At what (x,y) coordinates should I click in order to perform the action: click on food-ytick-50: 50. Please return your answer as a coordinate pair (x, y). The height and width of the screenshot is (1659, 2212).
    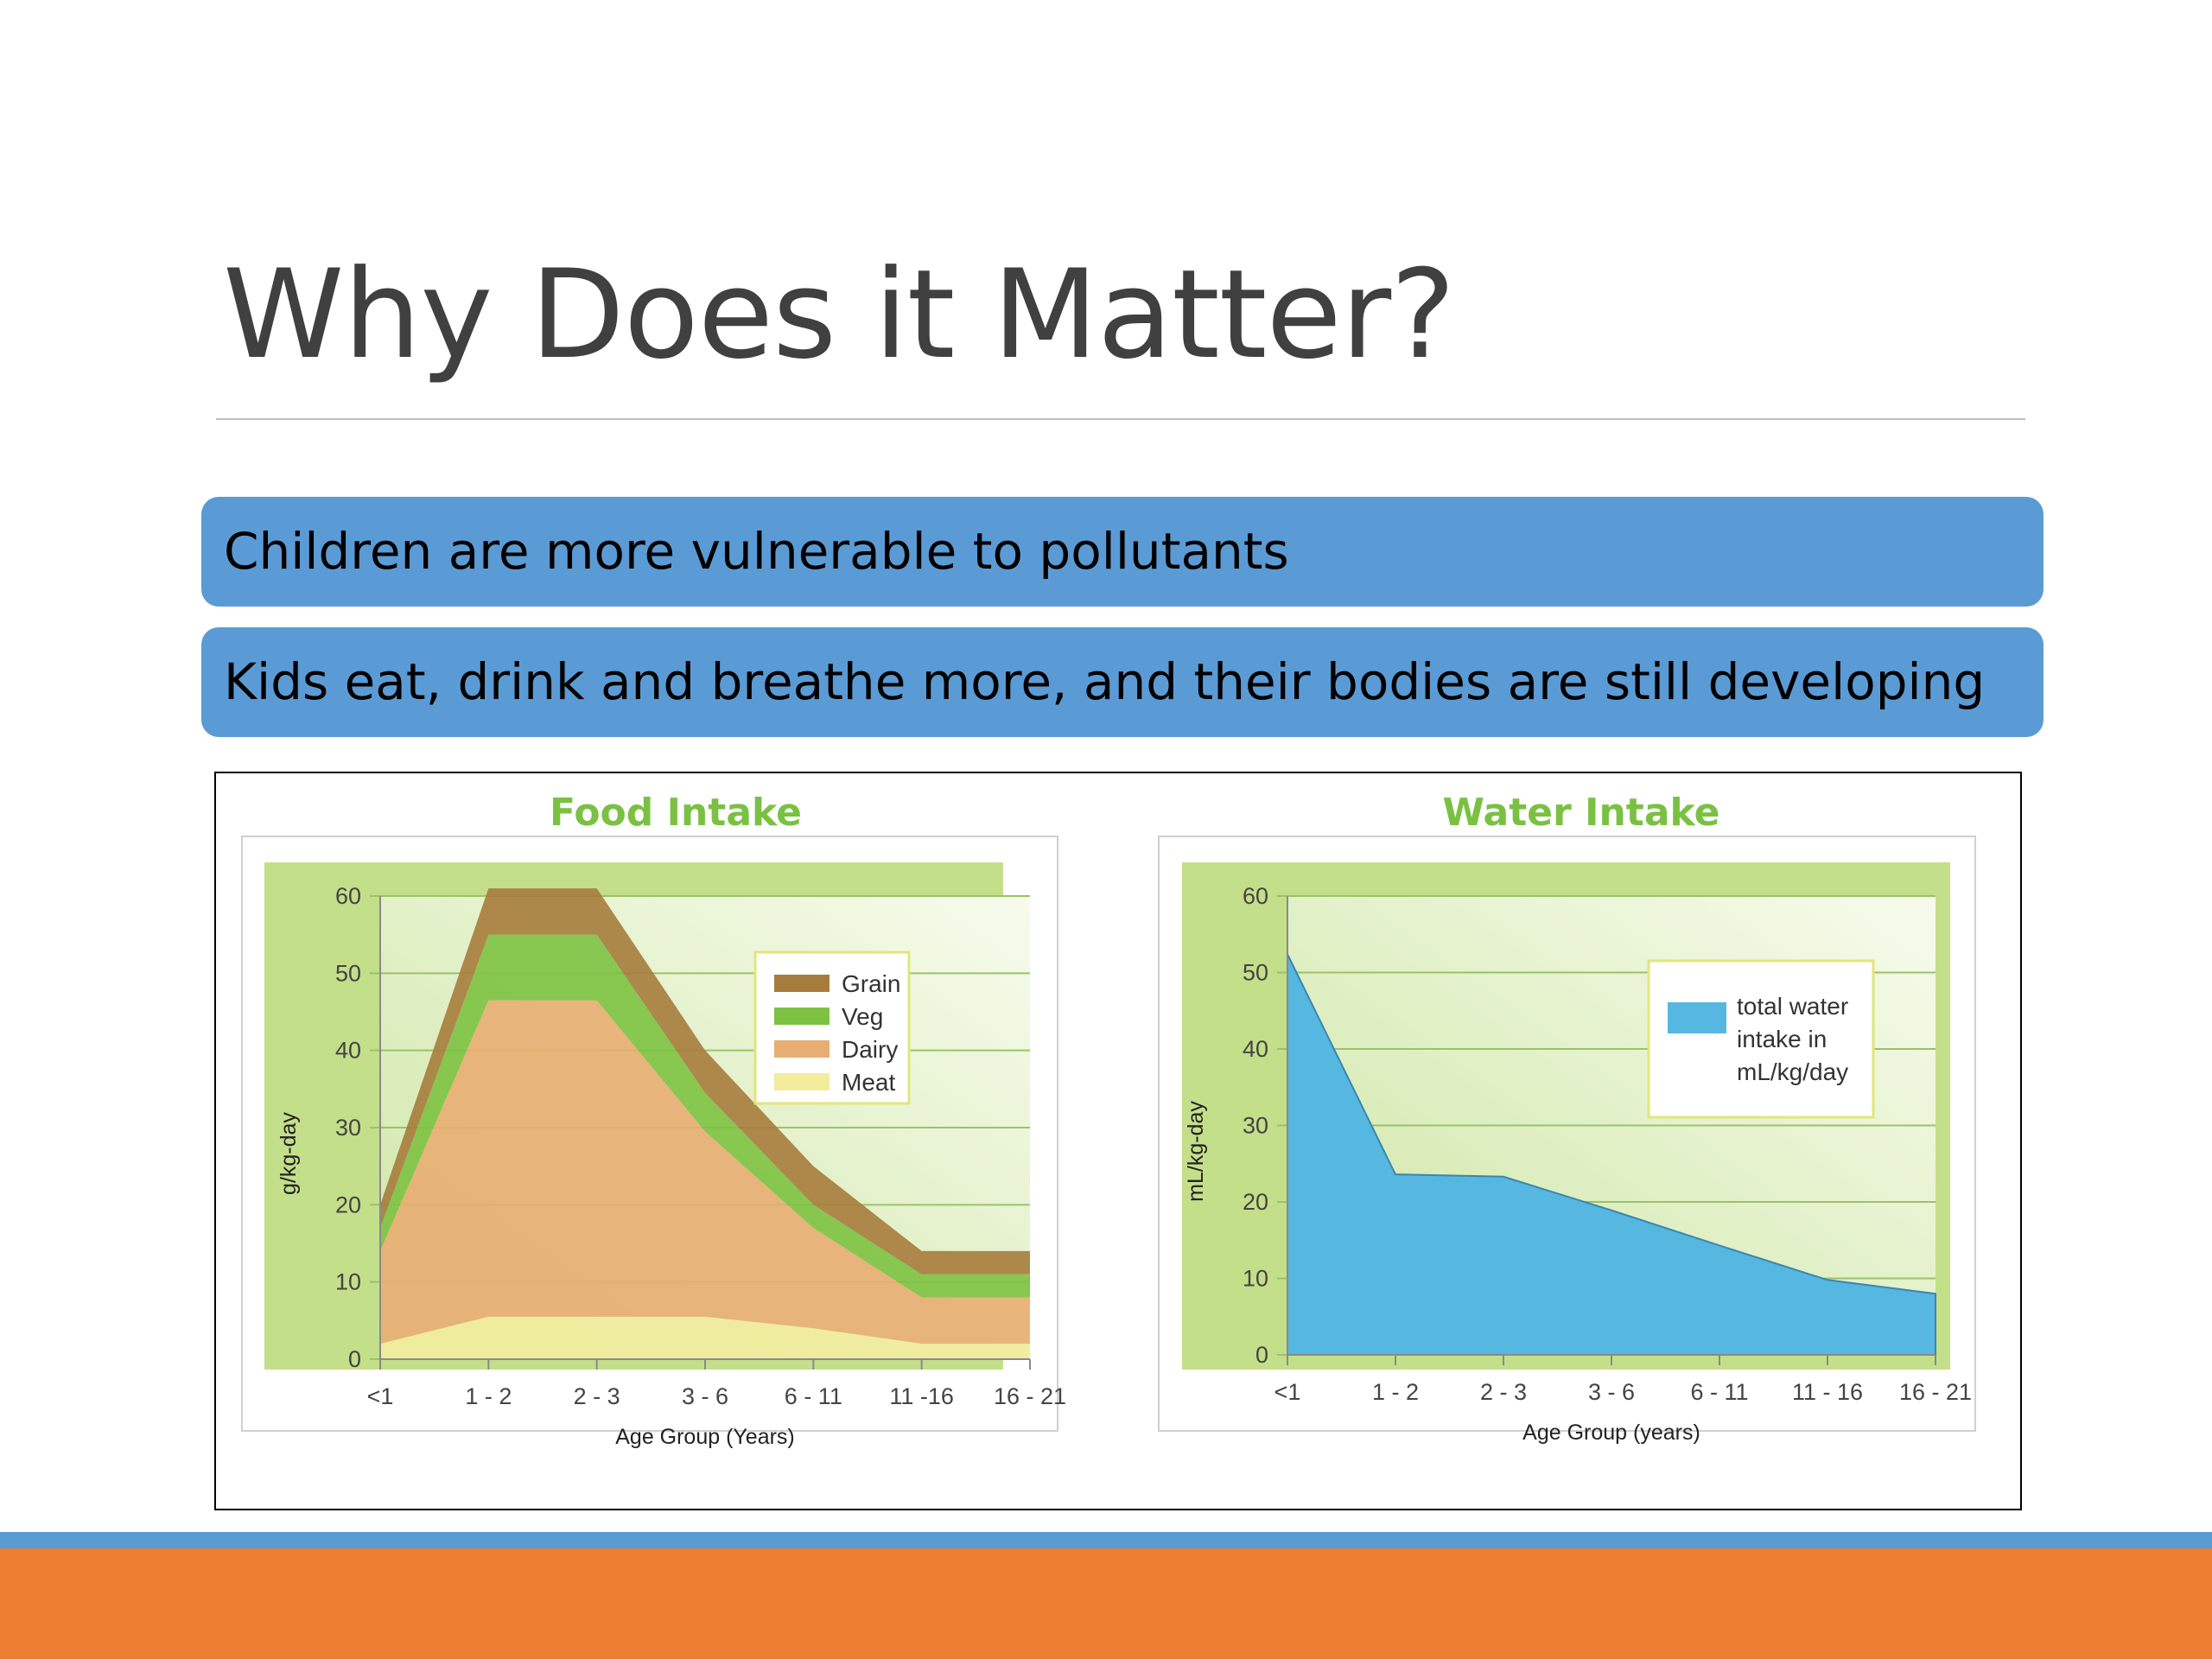
    Looking at the image, I should click on (348, 973).